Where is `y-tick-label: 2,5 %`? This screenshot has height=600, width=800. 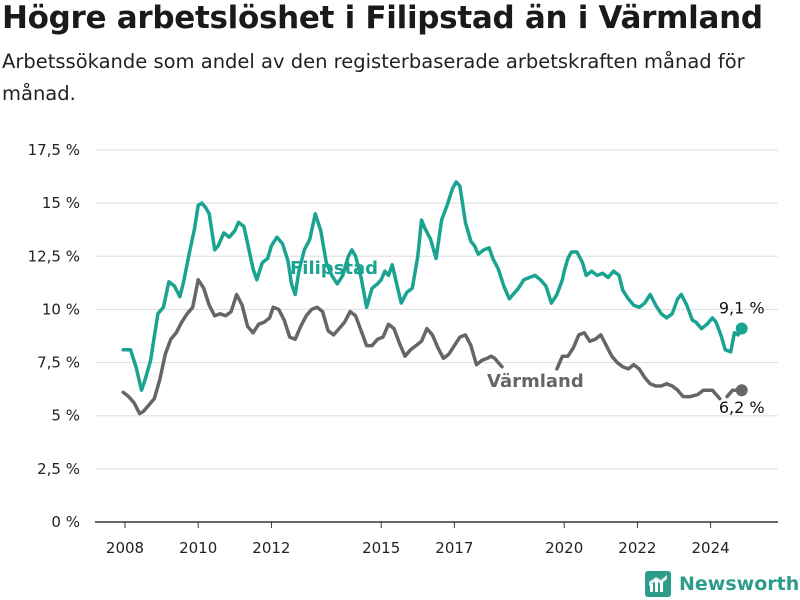 y-tick-label: 2,5 % is located at coordinates (58, 469).